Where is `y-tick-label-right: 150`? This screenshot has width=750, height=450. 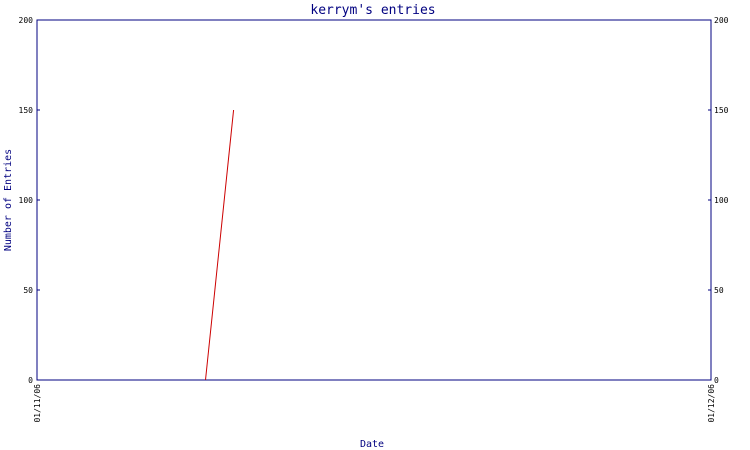
y-tick-label-right: 150 is located at coordinates (721, 110).